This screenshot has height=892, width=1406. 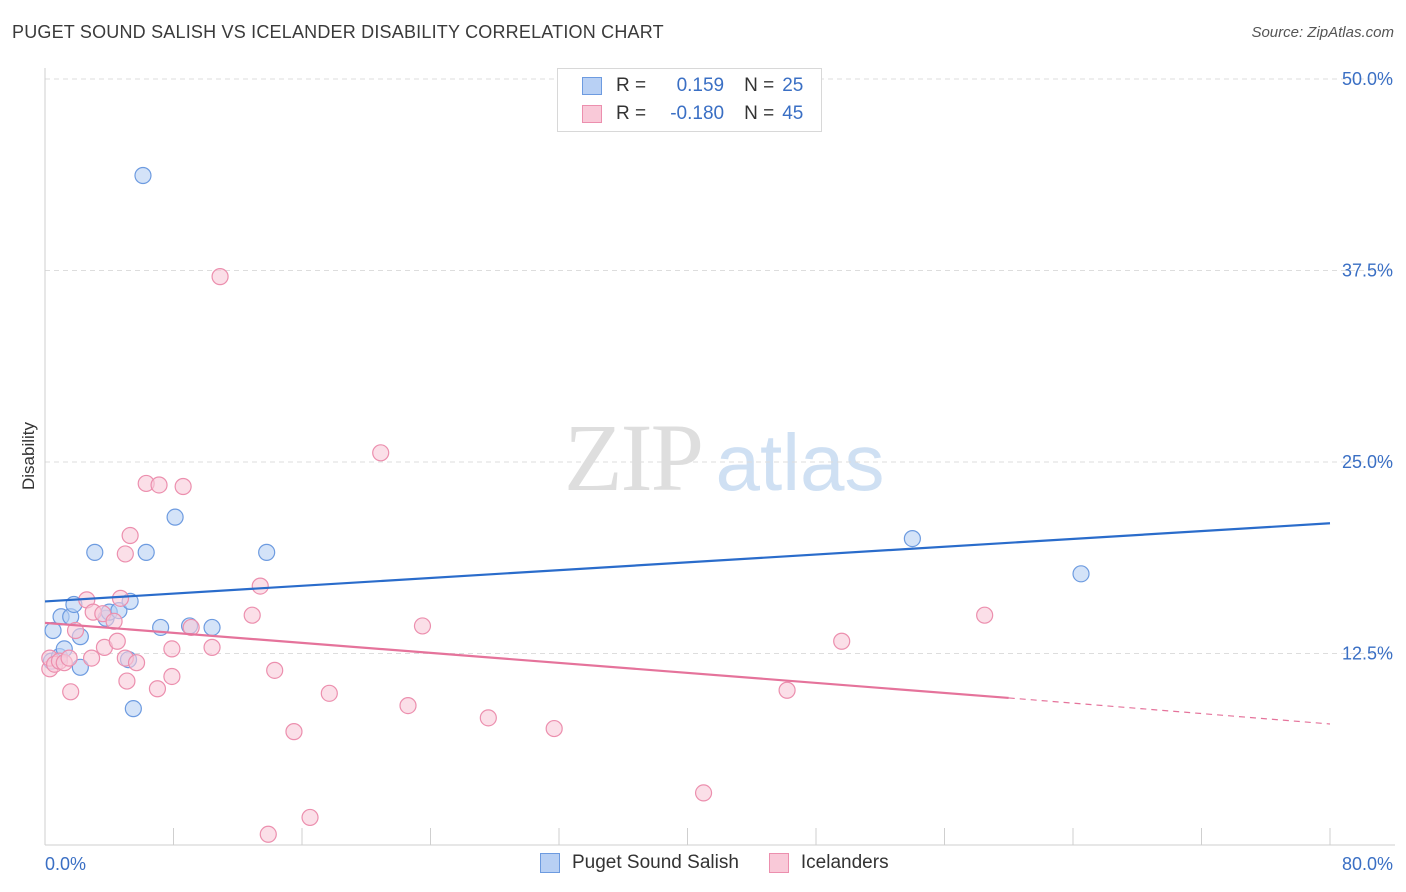 I want to click on y-tick-label: 12.5%, so click(x=1367, y=654).